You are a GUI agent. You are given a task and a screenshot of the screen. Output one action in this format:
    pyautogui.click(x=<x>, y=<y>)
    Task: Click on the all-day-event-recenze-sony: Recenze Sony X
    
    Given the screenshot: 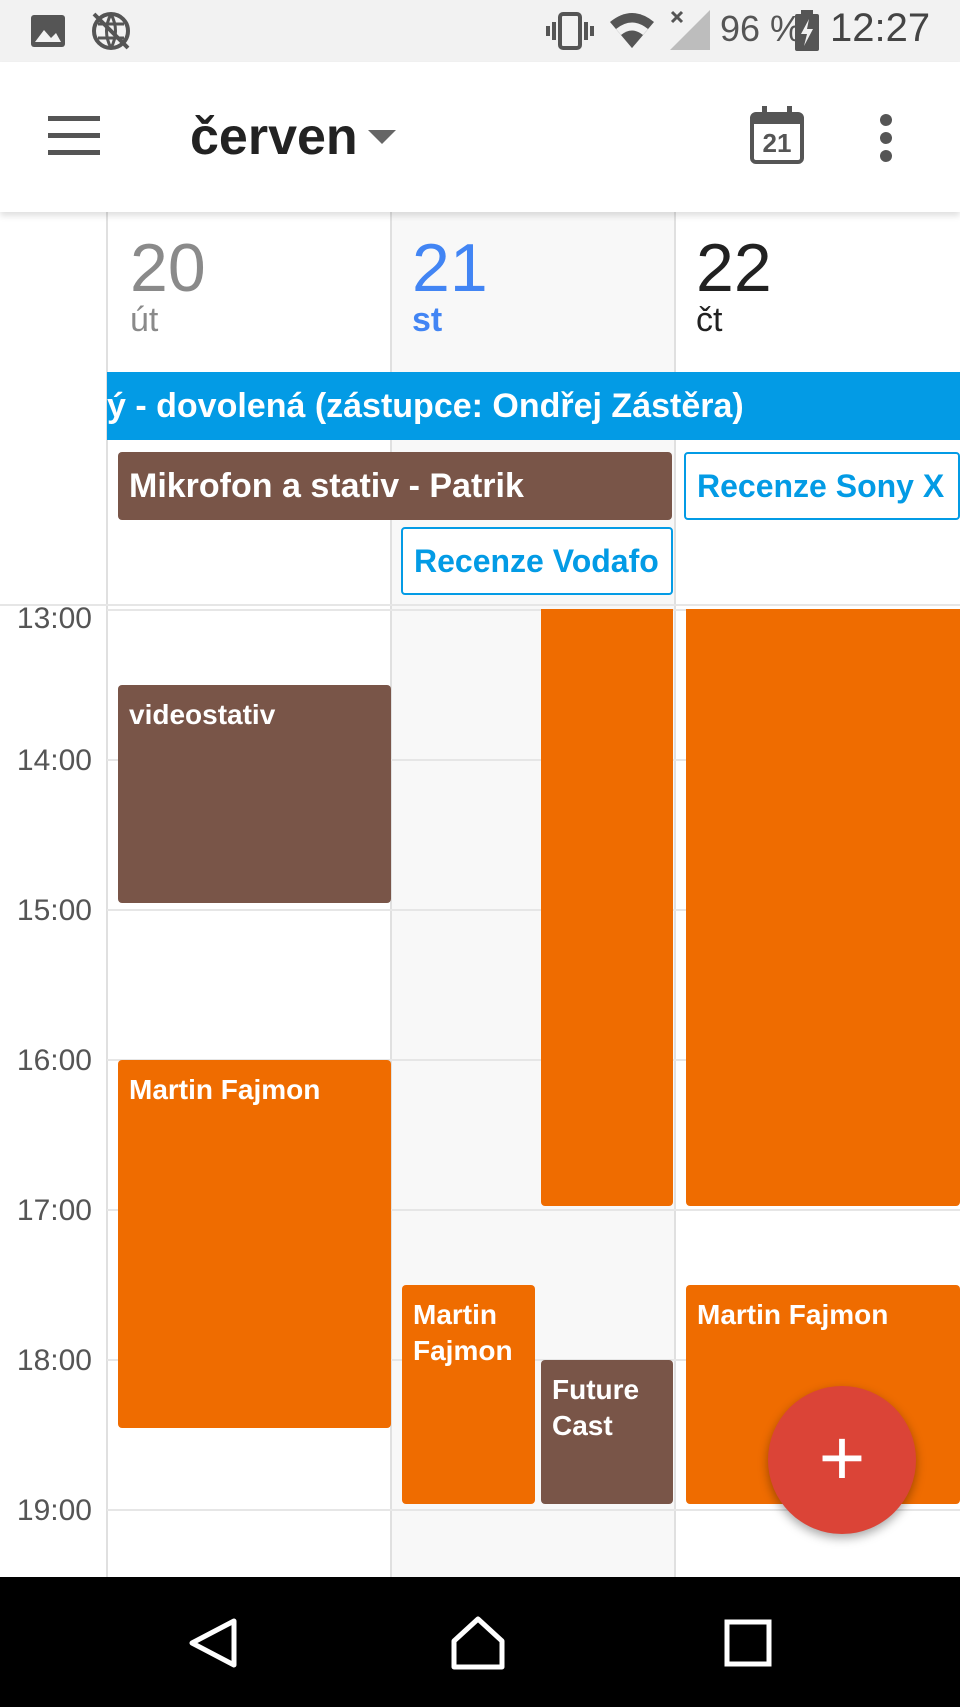 What is the action you would take?
    pyautogui.click(x=822, y=486)
    